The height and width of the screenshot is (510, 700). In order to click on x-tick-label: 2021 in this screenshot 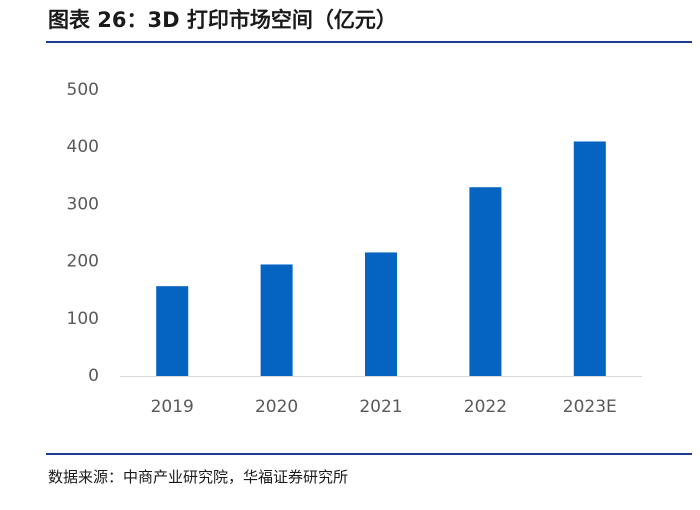, I will do `click(380, 407)`.